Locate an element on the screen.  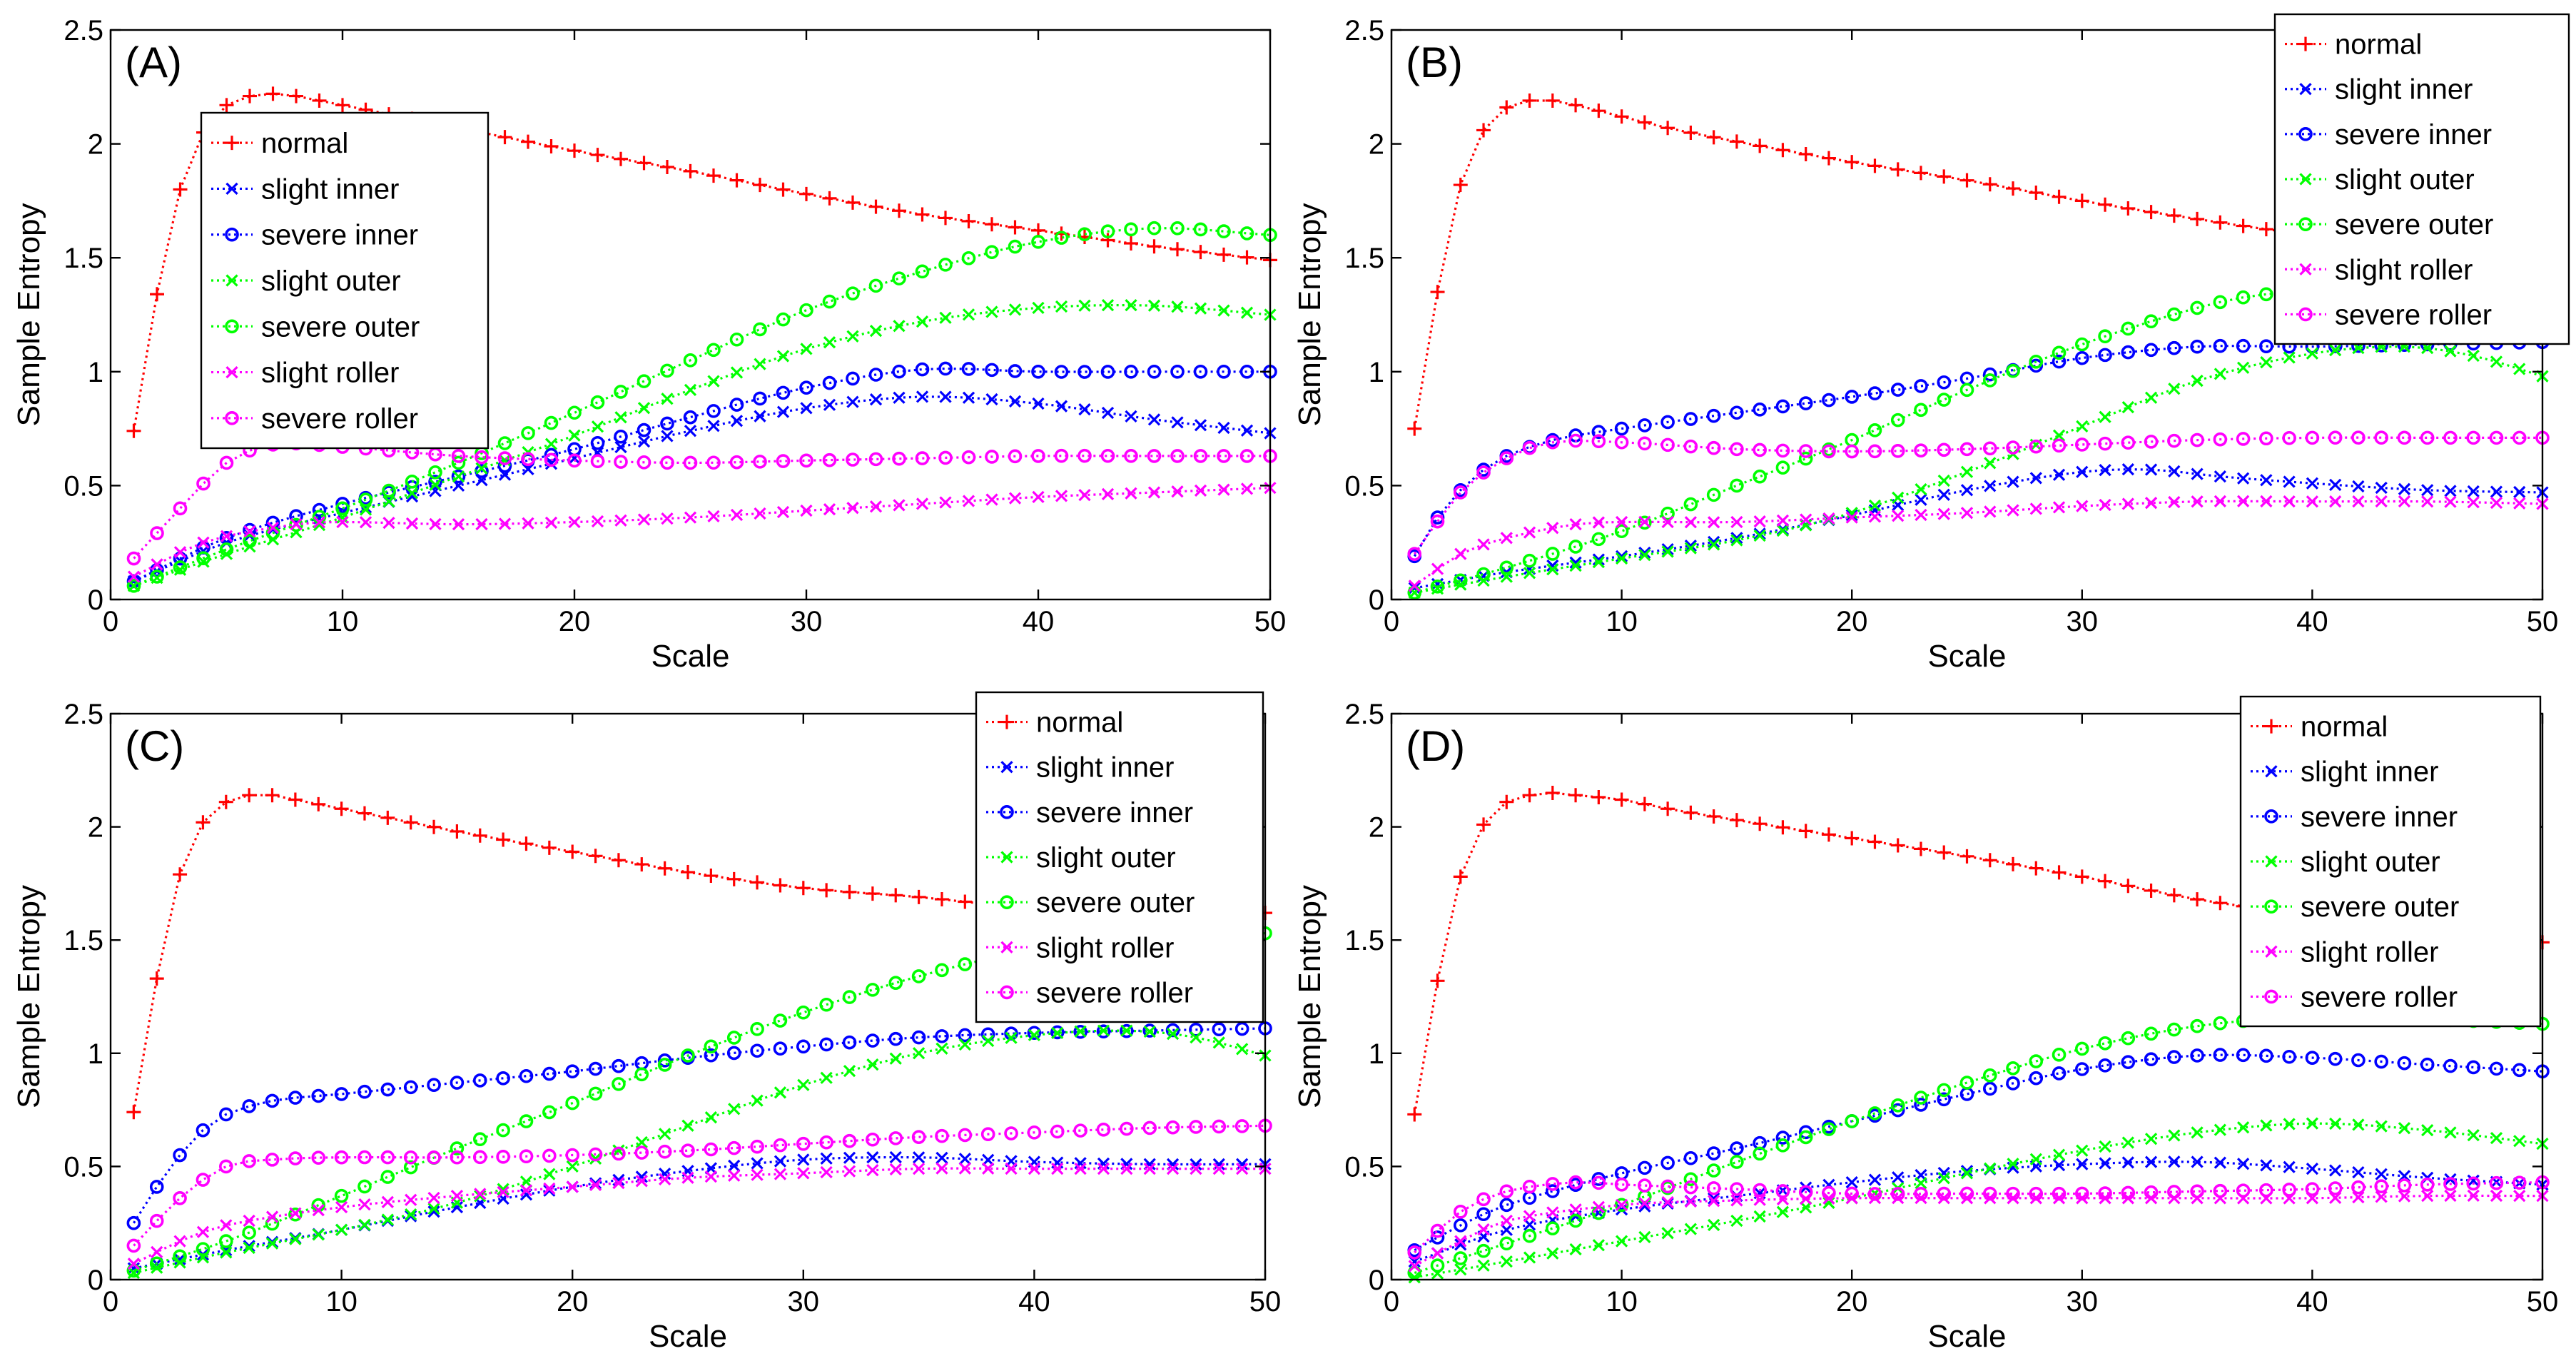
y-tick-label: 1.5 is located at coordinates (83, 258).